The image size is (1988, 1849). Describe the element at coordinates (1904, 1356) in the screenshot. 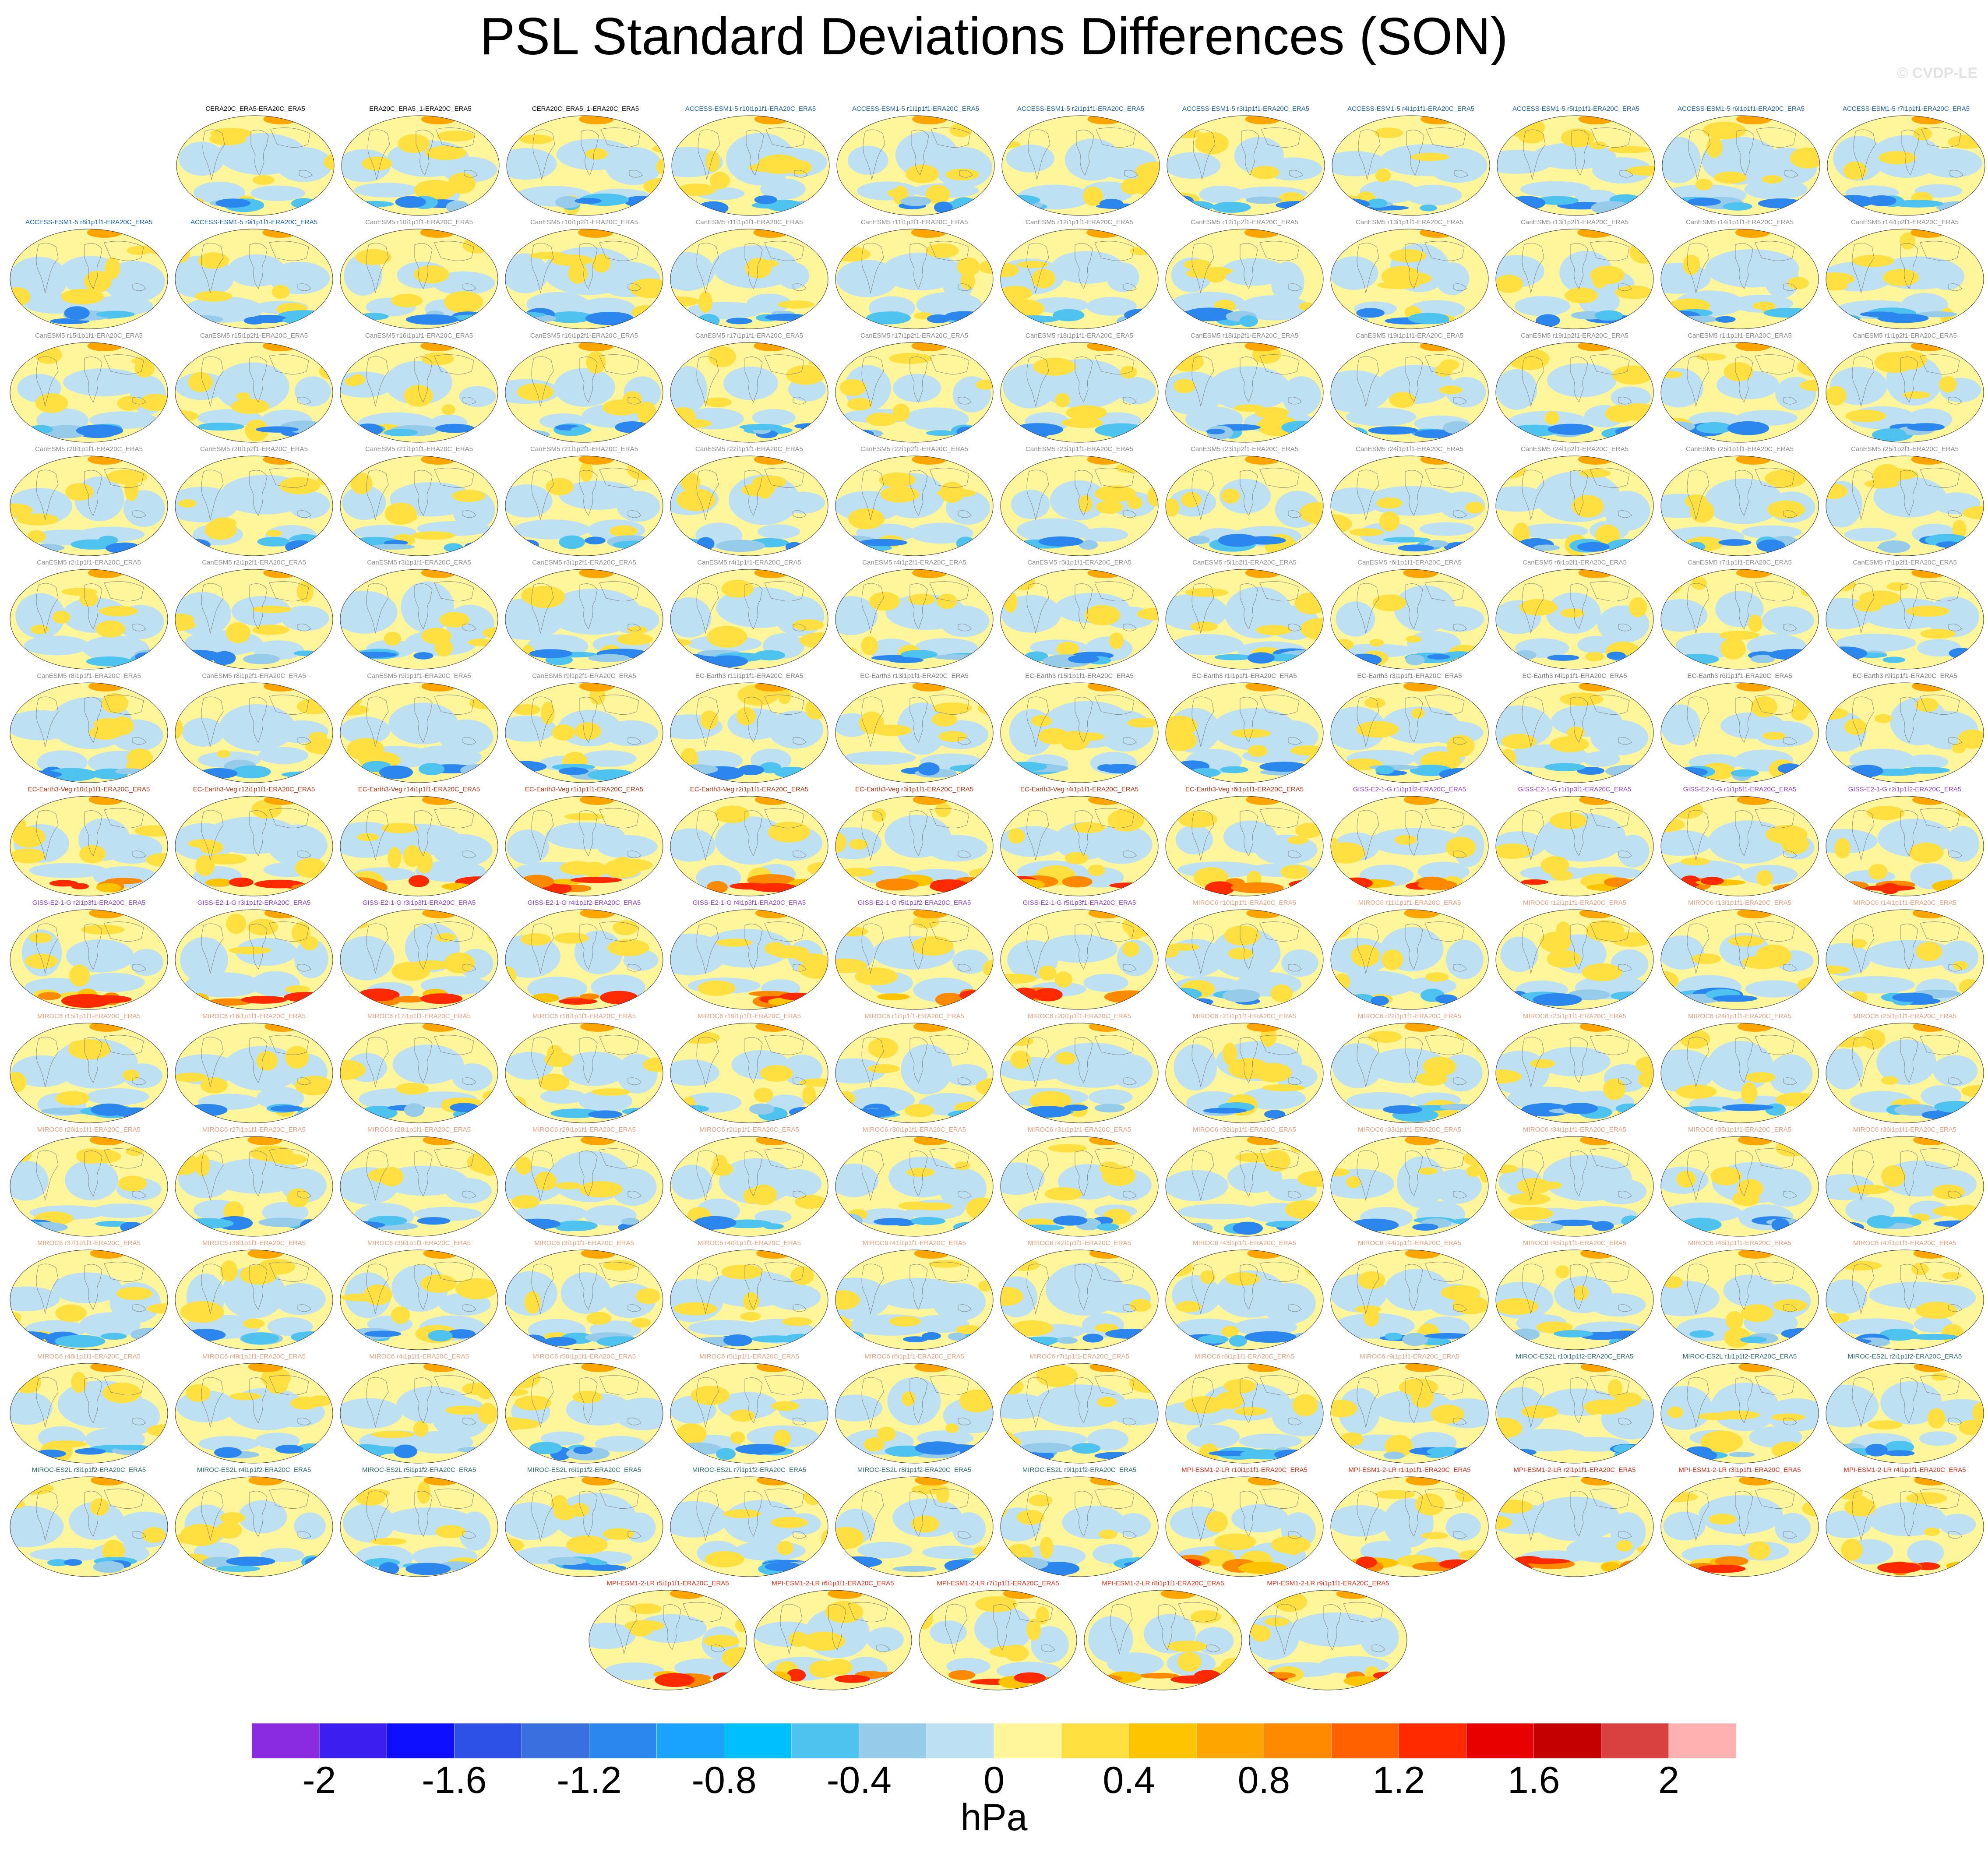

I see `map-panel-title: MIROC-ES2L r2i1p1f2-ERA20C_ERA5` at that location.